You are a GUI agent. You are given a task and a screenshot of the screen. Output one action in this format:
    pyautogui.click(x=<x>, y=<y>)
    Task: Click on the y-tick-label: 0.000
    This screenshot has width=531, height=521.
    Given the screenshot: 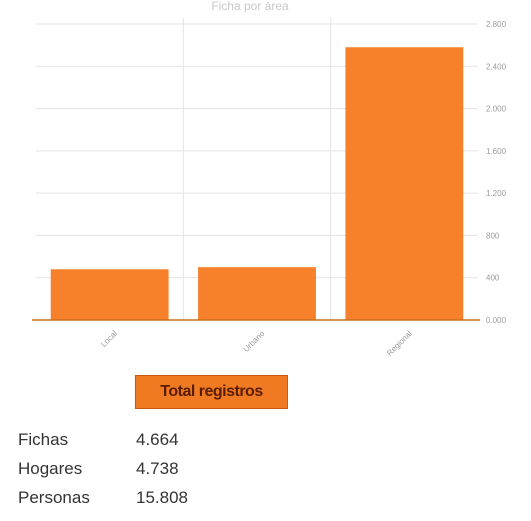 What is the action you would take?
    pyautogui.click(x=496, y=320)
    